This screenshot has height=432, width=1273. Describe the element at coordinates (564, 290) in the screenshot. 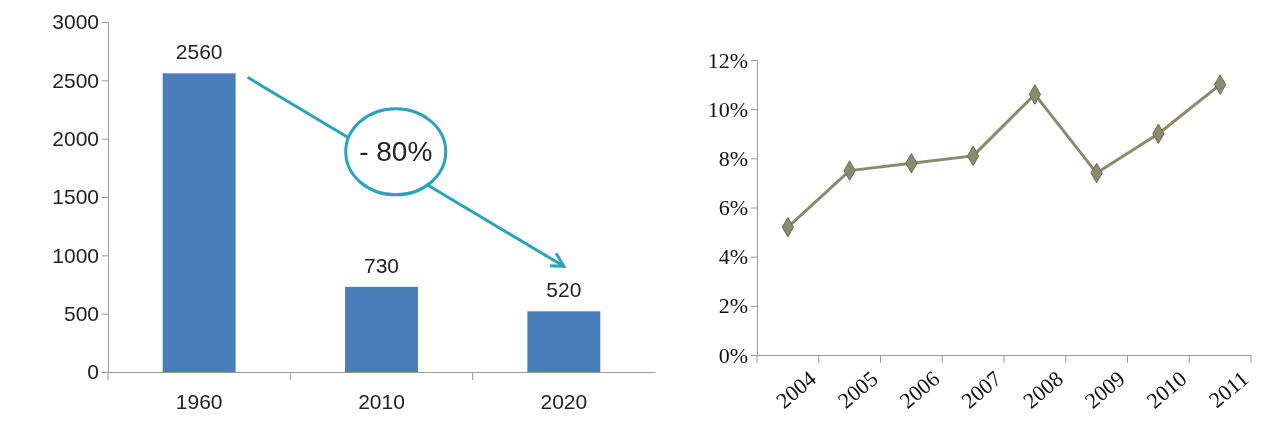

I see `data-label: 520` at that location.